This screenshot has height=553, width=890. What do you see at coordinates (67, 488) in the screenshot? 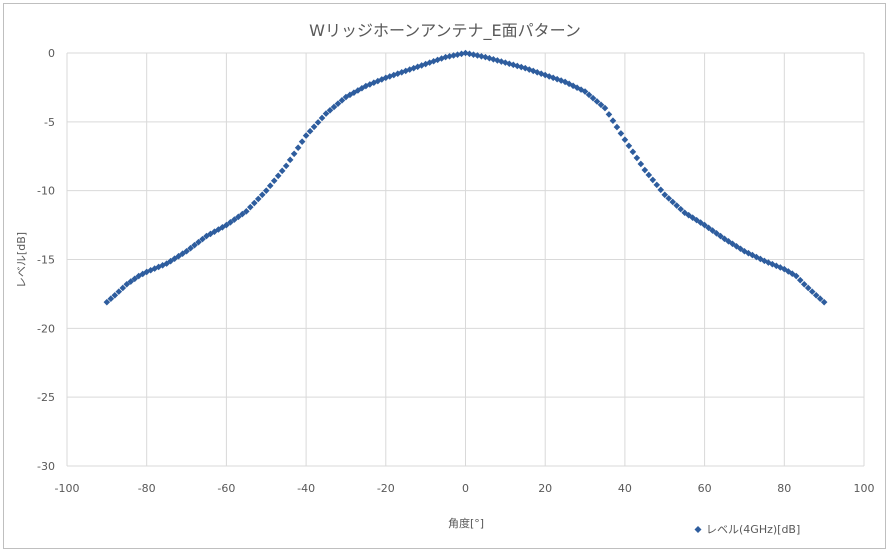
I see `x-tick-label: -100` at bounding box center [67, 488].